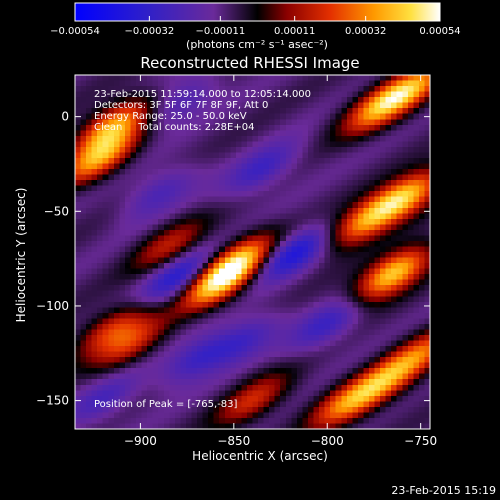 This screenshot has width=500, height=500. I want to click on colorbar-tick-label: 0.00054, so click(439, 31).